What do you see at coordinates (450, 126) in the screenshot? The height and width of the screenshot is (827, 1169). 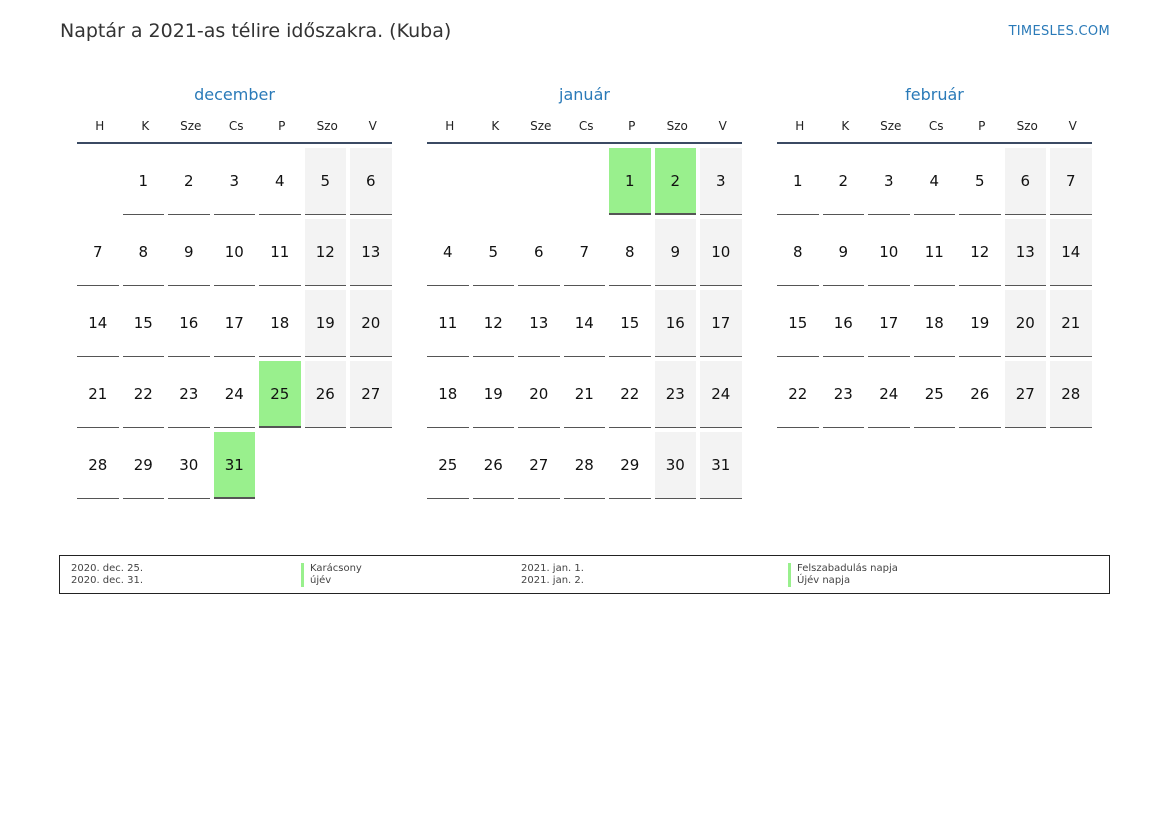 I see `weekday-label: H` at bounding box center [450, 126].